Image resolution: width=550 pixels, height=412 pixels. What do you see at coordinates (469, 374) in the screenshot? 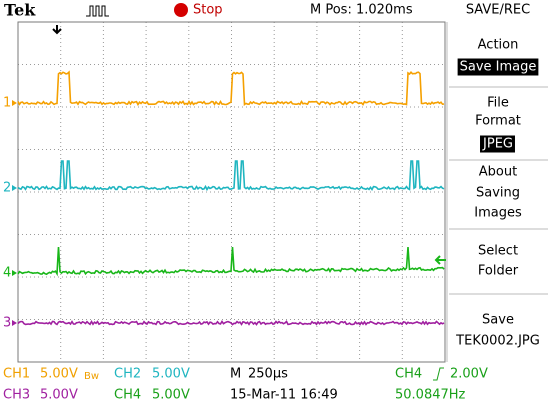
I see `trigger-level-text: 2.00V` at bounding box center [469, 374].